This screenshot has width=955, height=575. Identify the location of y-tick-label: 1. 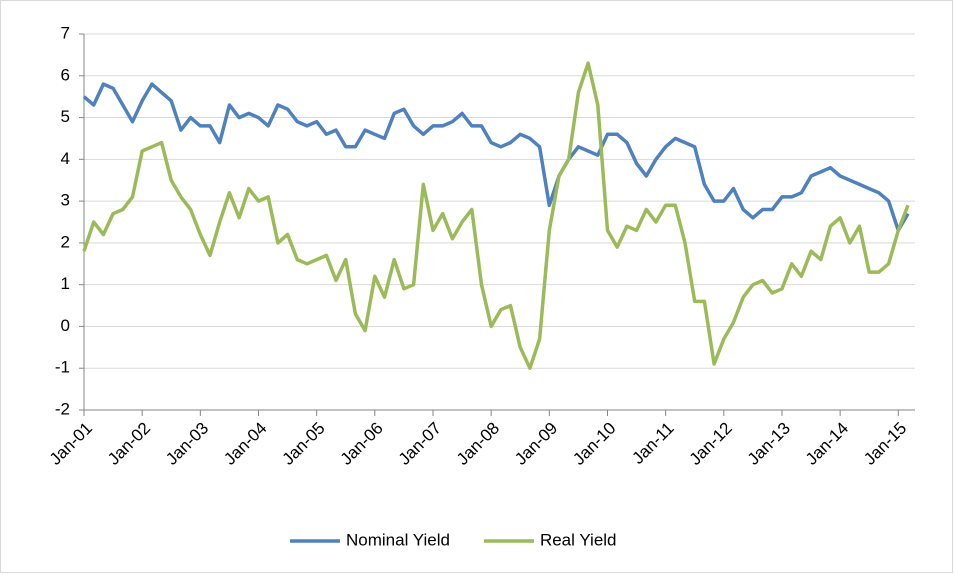
(65, 283).